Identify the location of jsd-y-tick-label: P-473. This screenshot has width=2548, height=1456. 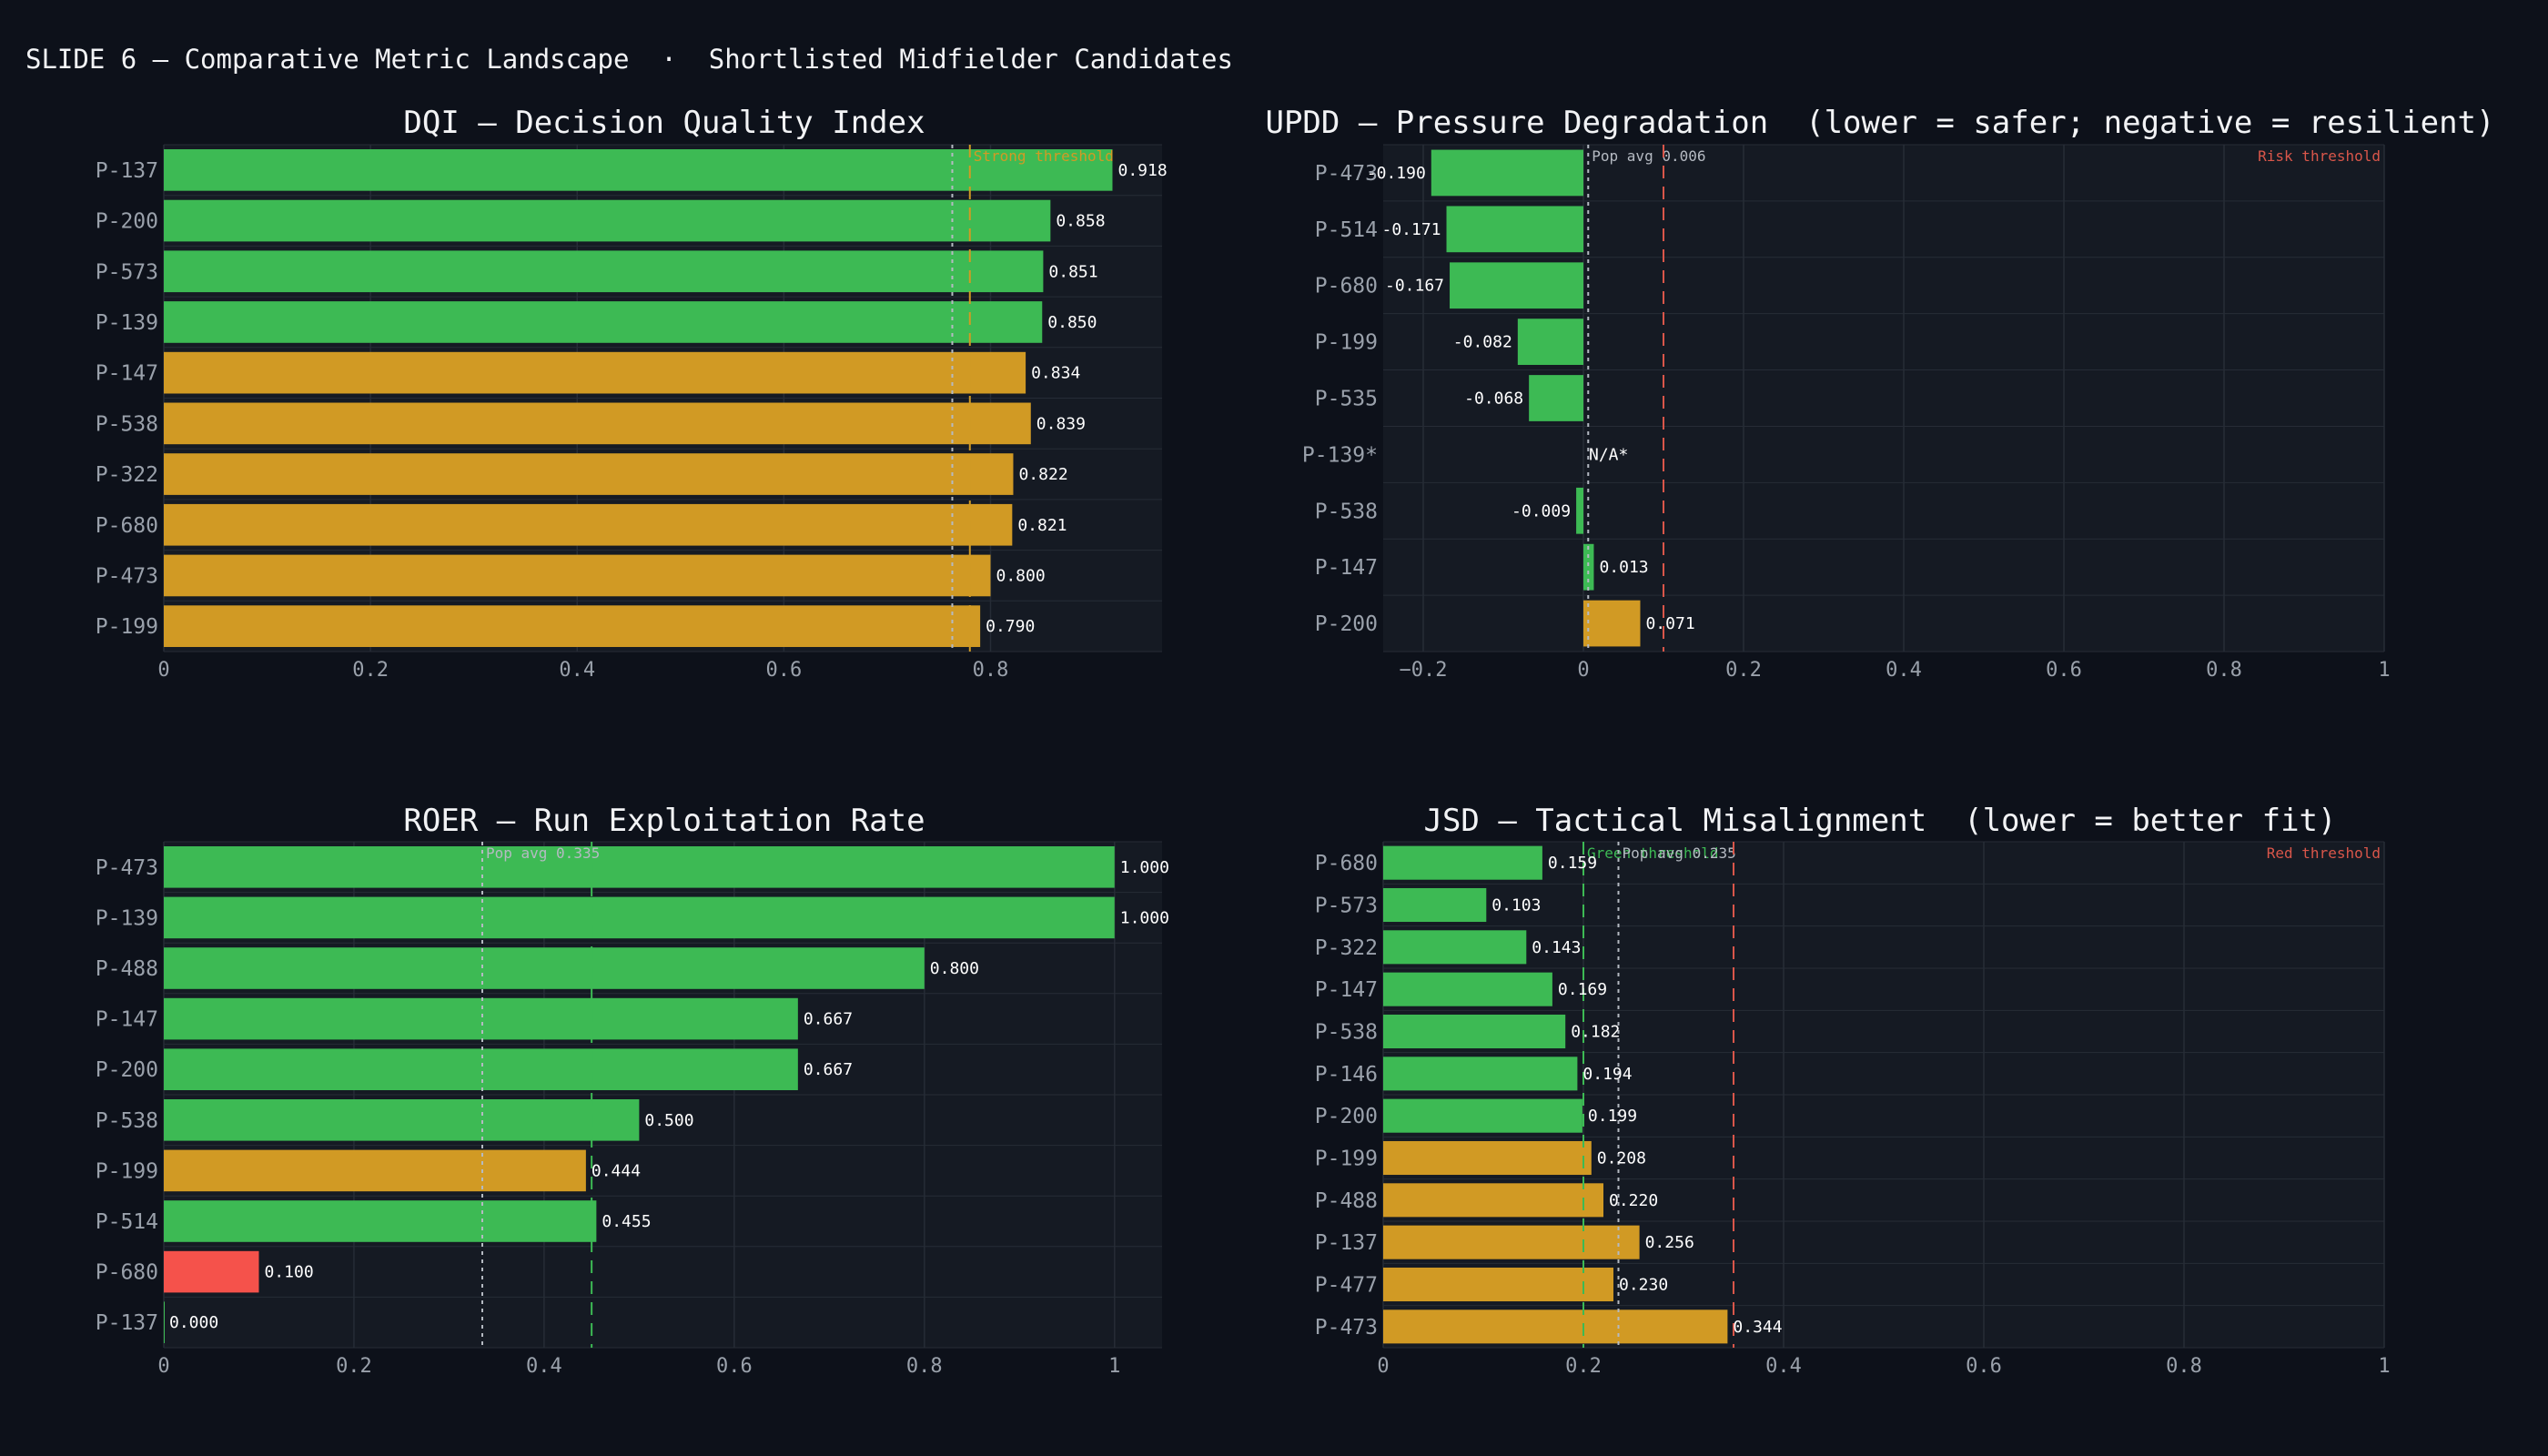
(1346, 1328).